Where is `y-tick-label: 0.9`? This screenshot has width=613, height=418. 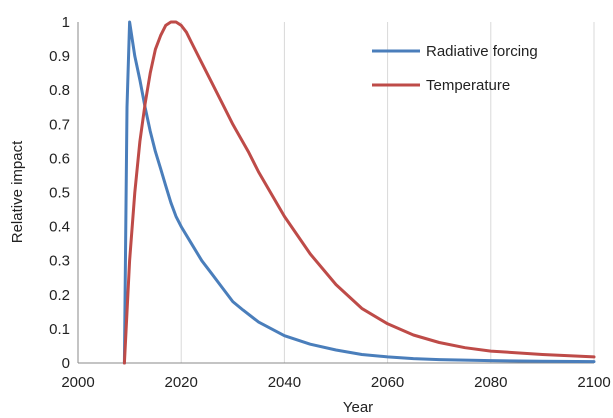 y-tick-label: 0.9 is located at coordinates (59, 56).